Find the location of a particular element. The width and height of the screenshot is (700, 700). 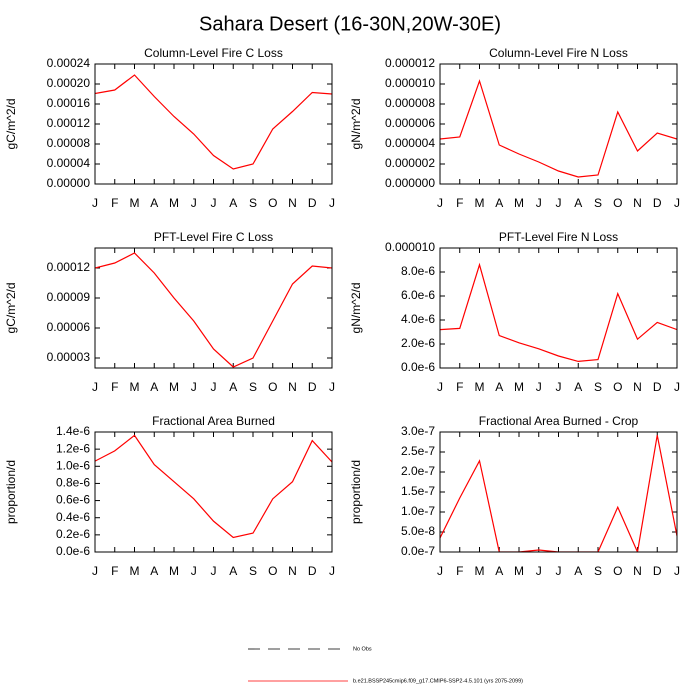

y-tick-label: 0.00020 is located at coordinates (69, 83).